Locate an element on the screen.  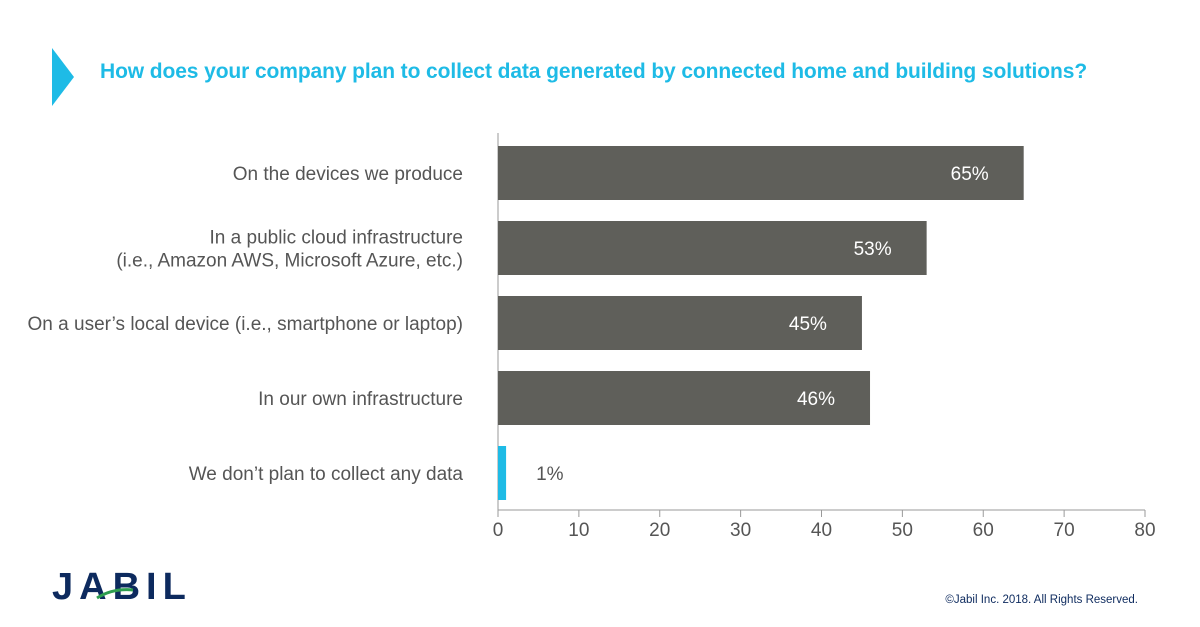
jabil-logo: JABIL is located at coordinates (122, 587).